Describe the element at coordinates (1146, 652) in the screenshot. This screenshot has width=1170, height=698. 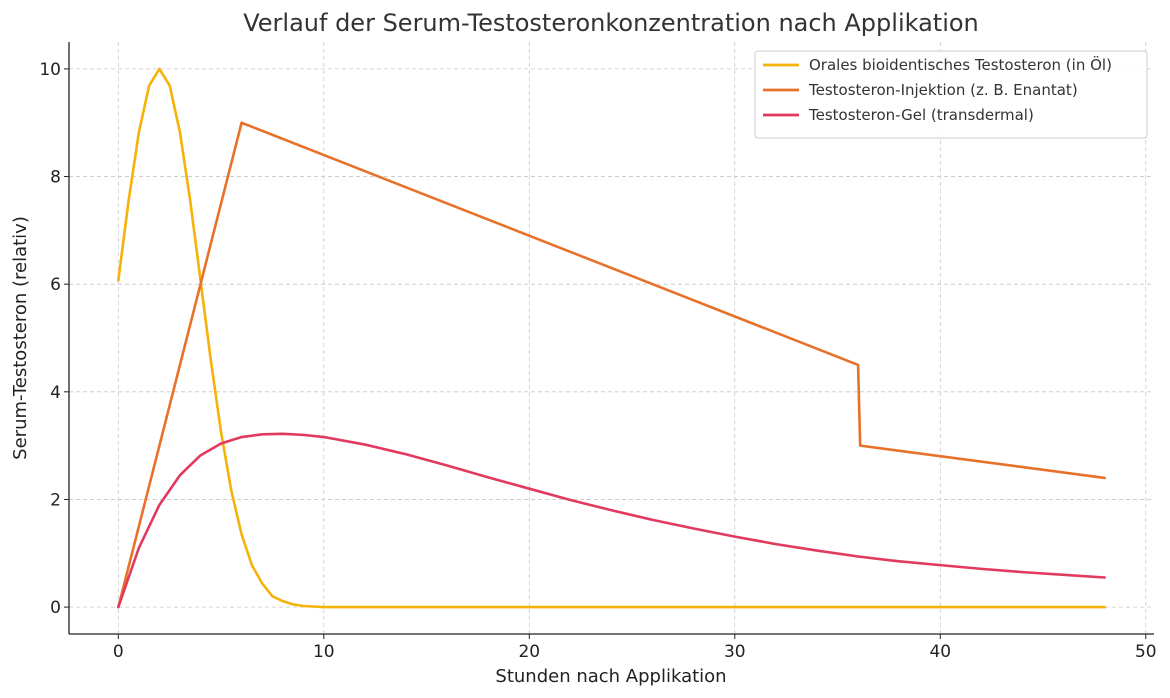
I see `x-tick-label: 50` at that location.